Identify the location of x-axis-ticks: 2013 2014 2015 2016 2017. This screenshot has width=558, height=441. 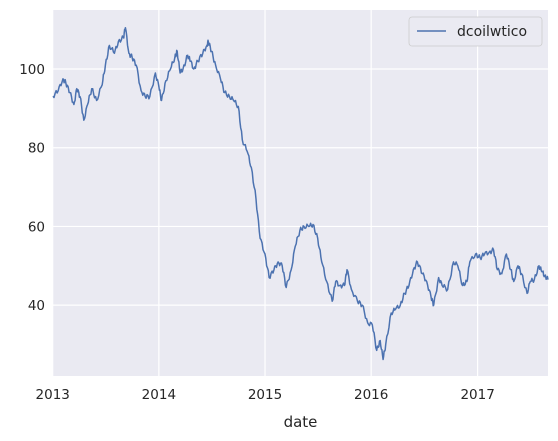
(265, 395).